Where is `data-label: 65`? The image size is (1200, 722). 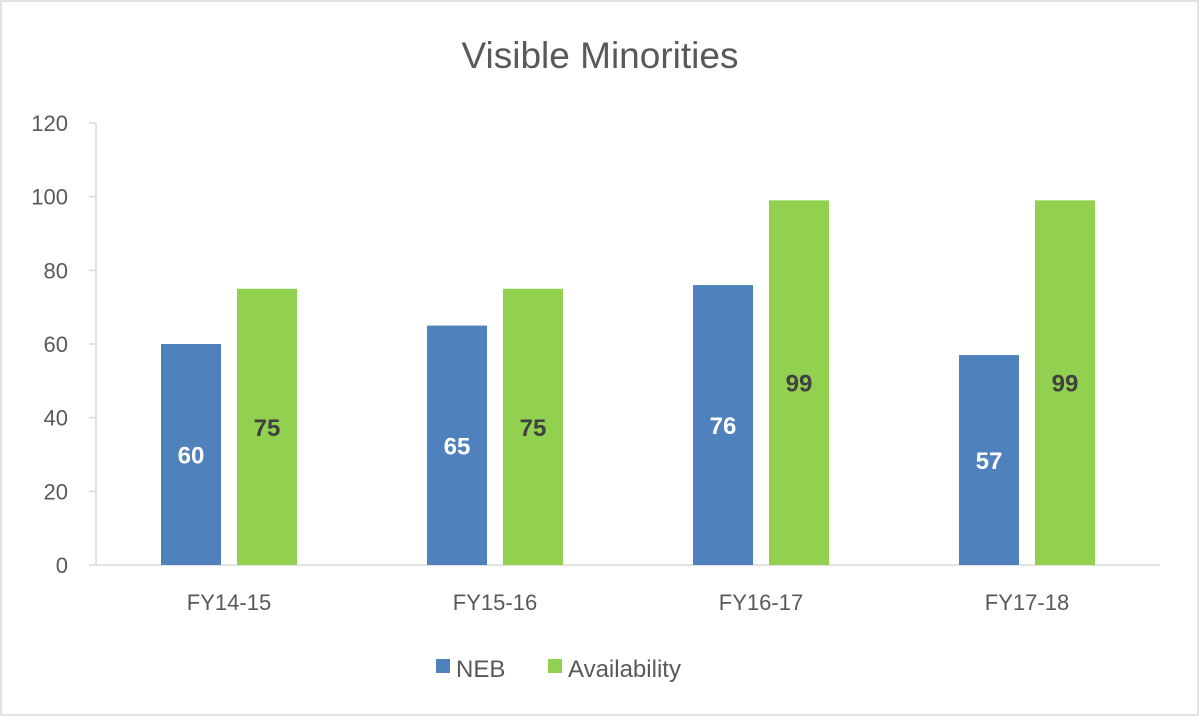 data-label: 65 is located at coordinates (457, 446).